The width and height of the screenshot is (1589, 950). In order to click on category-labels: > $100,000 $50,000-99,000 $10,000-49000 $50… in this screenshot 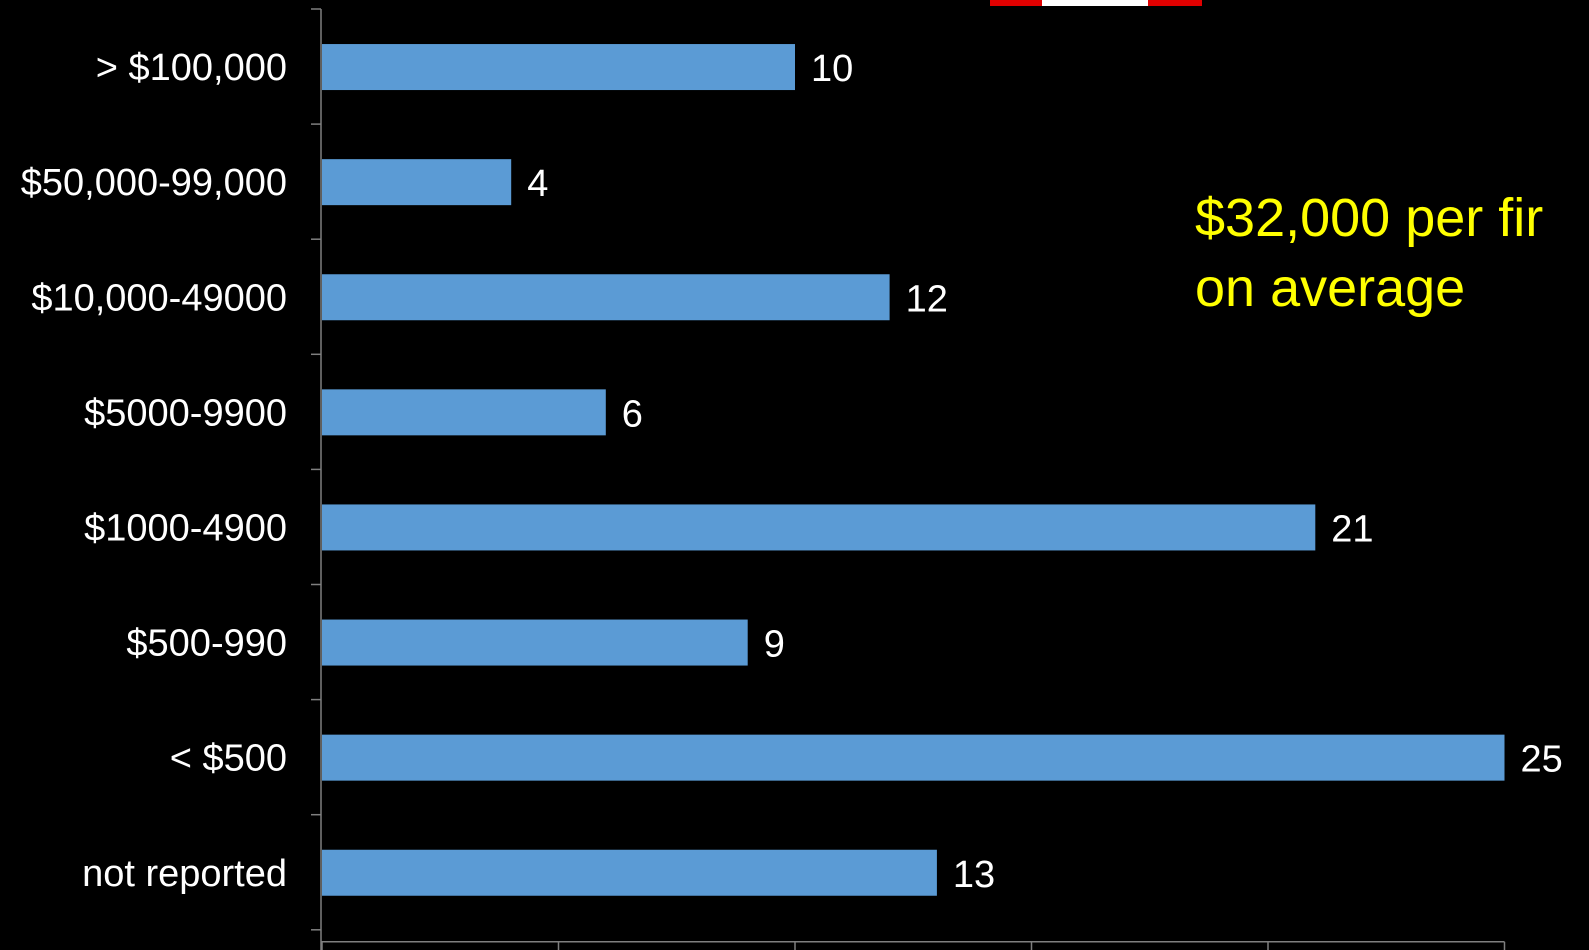, I will do `click(154, 471)`.